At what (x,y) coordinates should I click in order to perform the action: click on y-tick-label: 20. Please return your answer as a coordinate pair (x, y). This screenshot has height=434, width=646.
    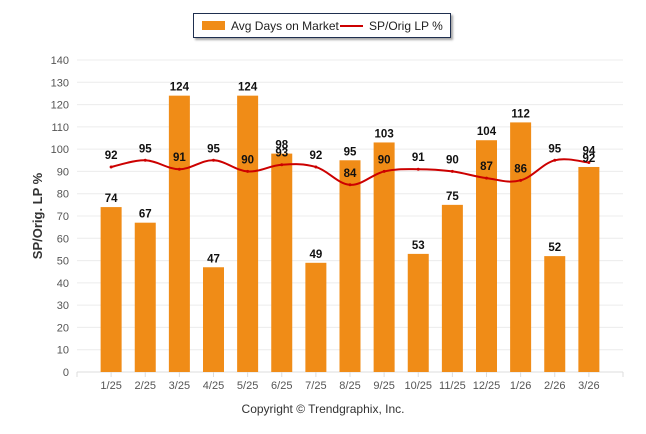
    Looking at the image, I should click on (63, 328).